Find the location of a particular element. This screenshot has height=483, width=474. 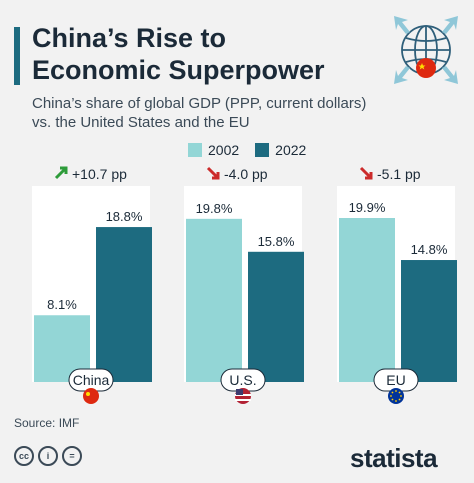

legend-swatch-2022 is located at coordinates (262, 150).